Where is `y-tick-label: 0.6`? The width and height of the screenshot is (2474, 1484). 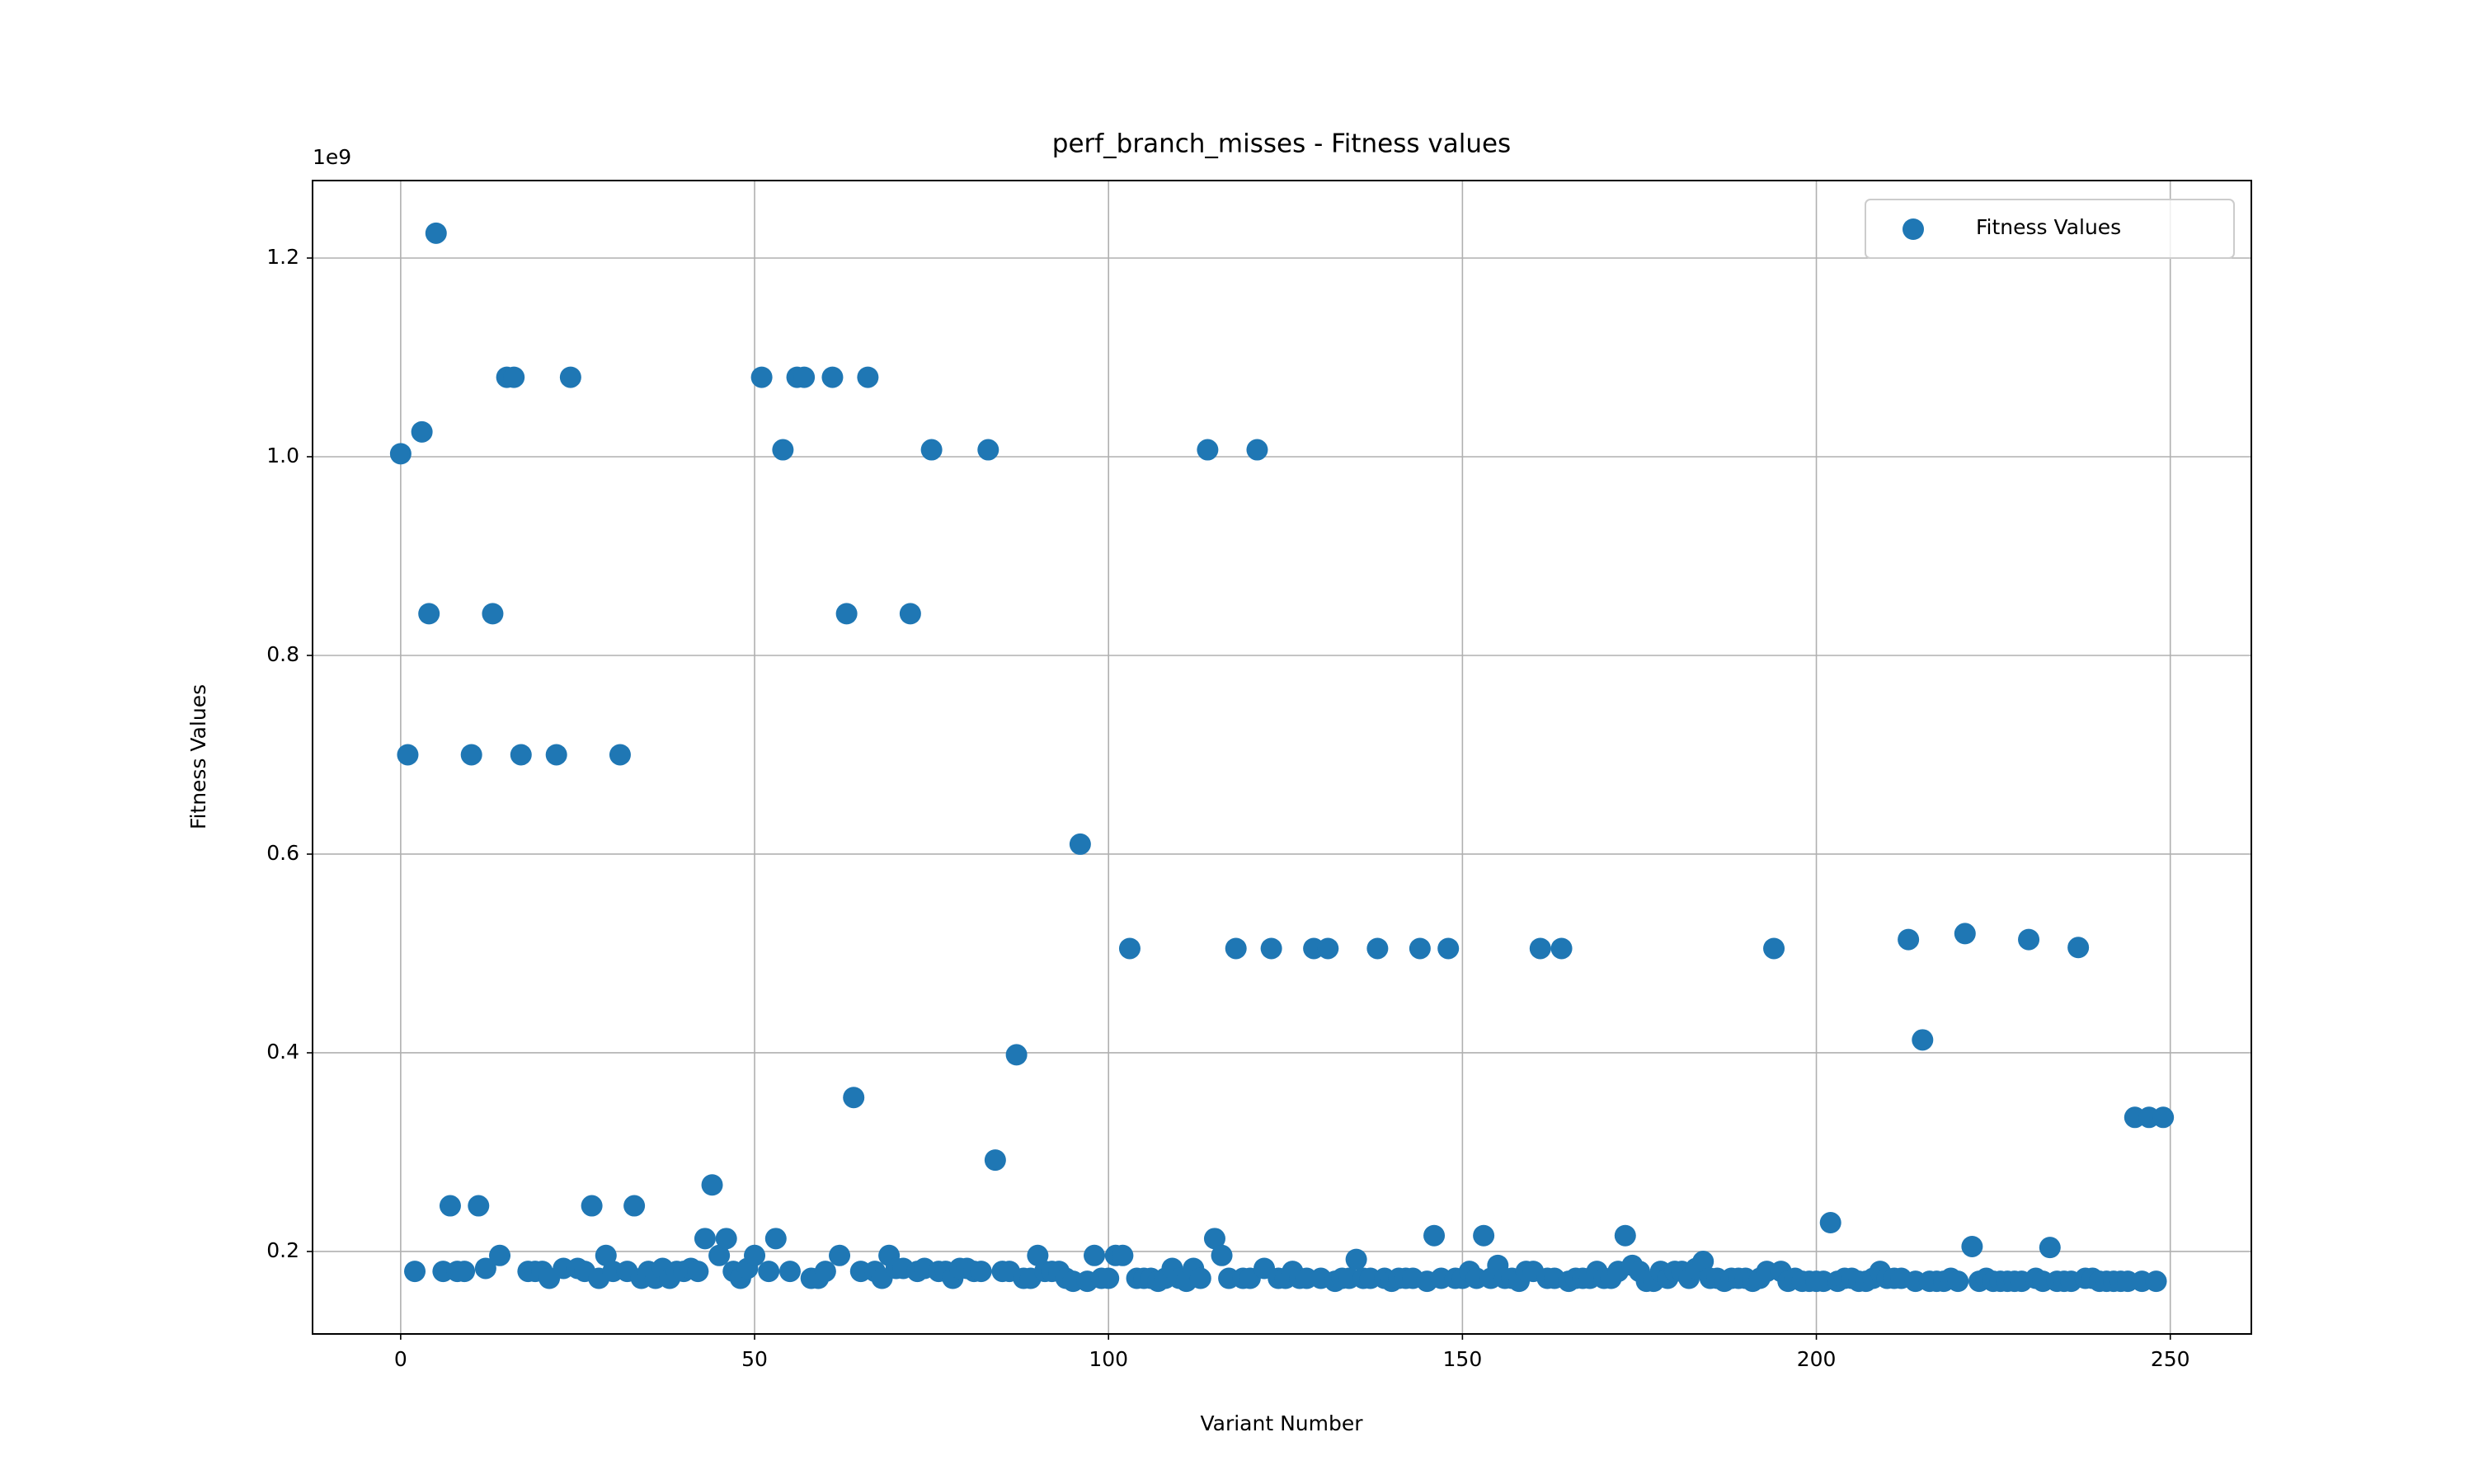
y-tick-label: 0.6 is located at coordinates (282, 853).